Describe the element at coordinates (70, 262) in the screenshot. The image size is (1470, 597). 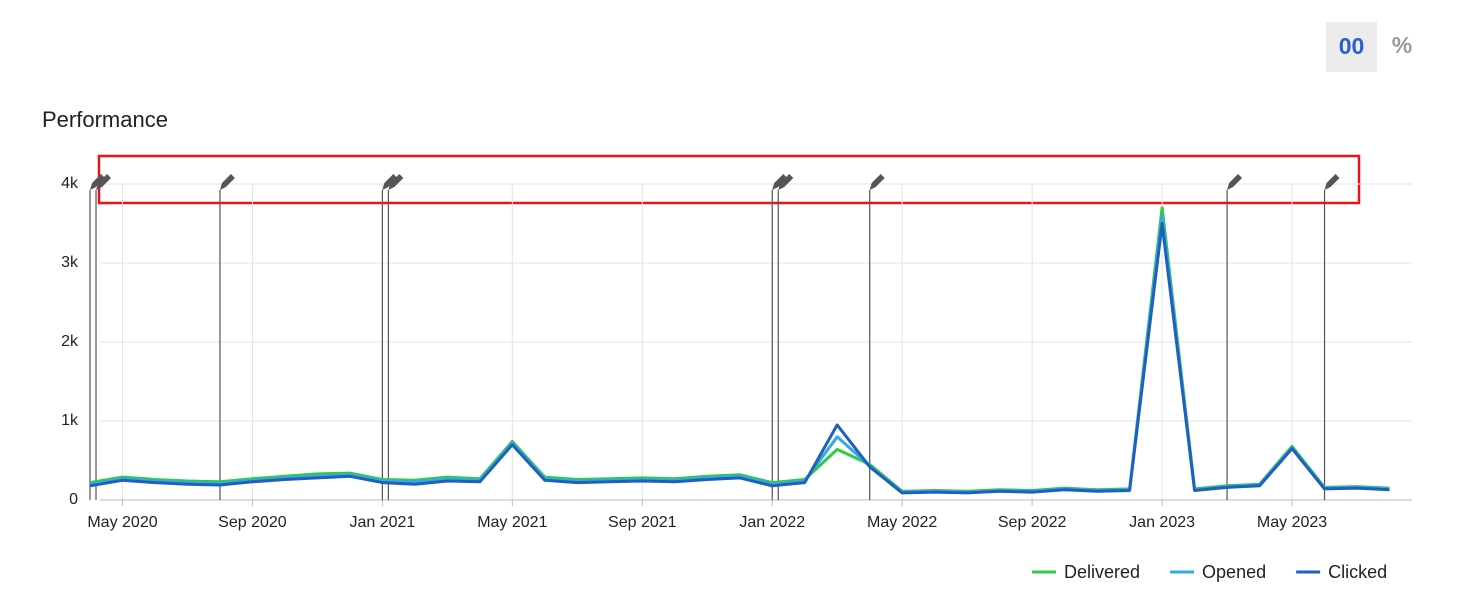
I see `y-tick-label: 3k` at that location.